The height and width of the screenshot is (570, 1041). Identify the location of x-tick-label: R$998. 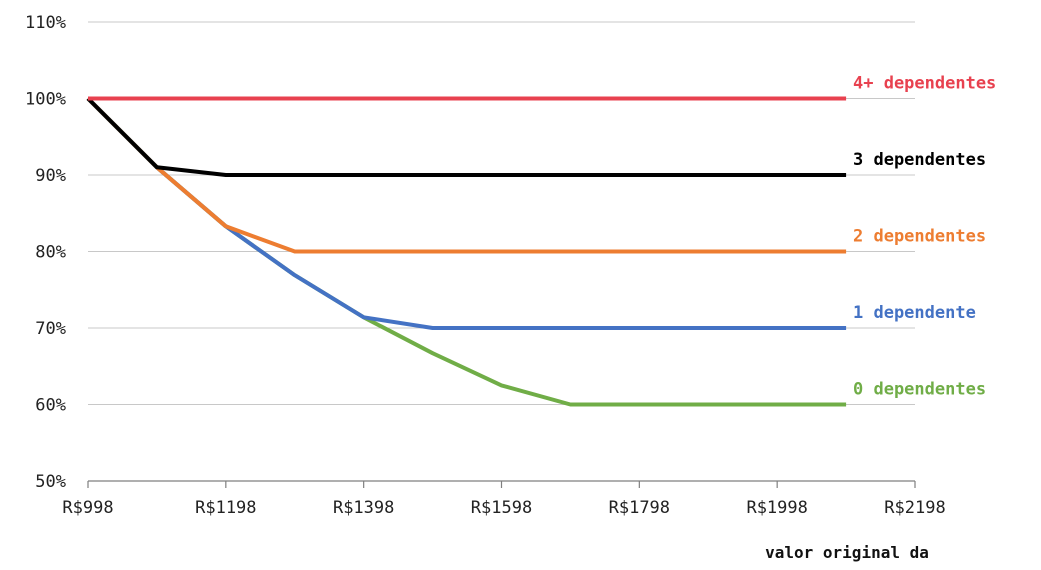
(87, 508).